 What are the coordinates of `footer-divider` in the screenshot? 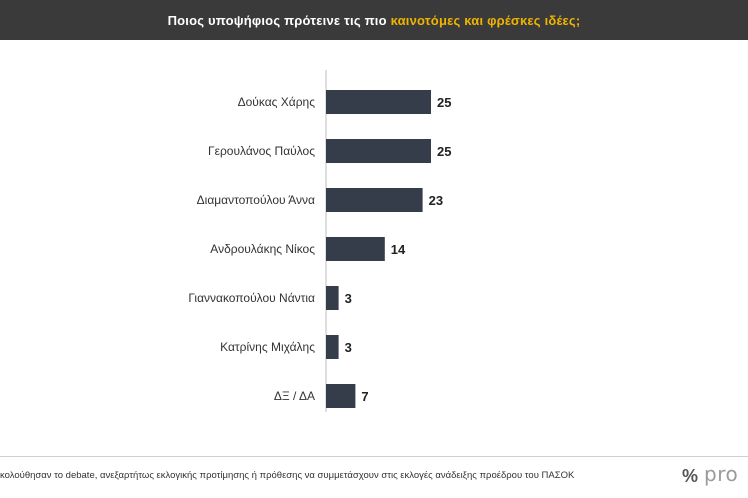 It's located at (374, 456).